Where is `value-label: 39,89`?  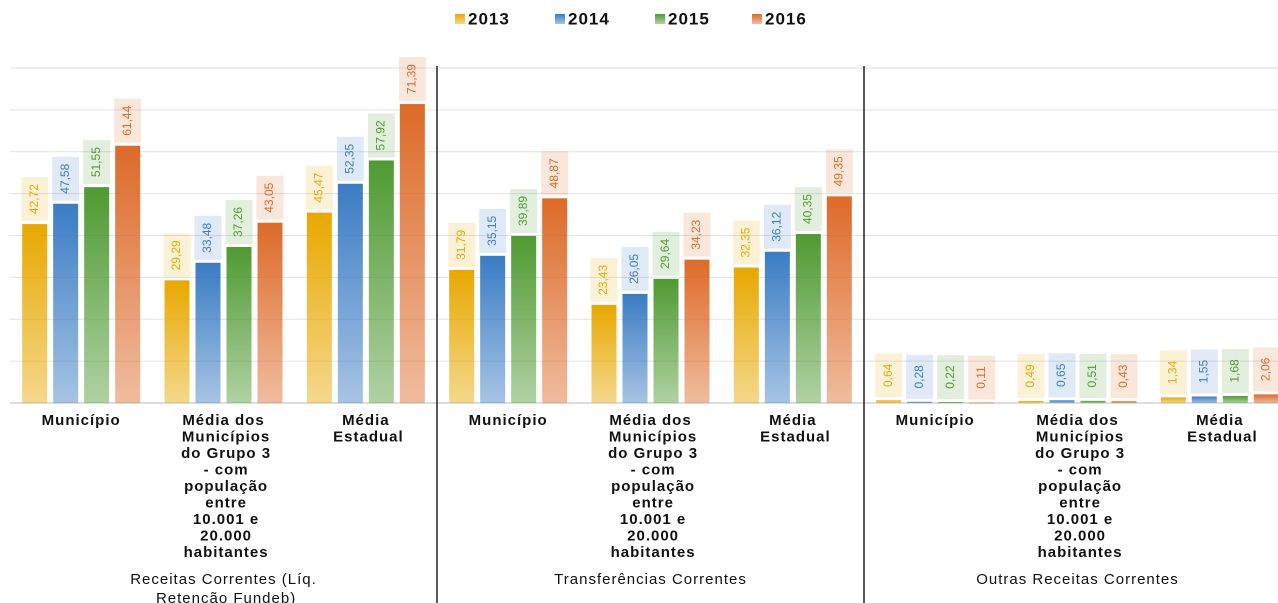
value-label: 39,89 is located at coordinates (523, 211).